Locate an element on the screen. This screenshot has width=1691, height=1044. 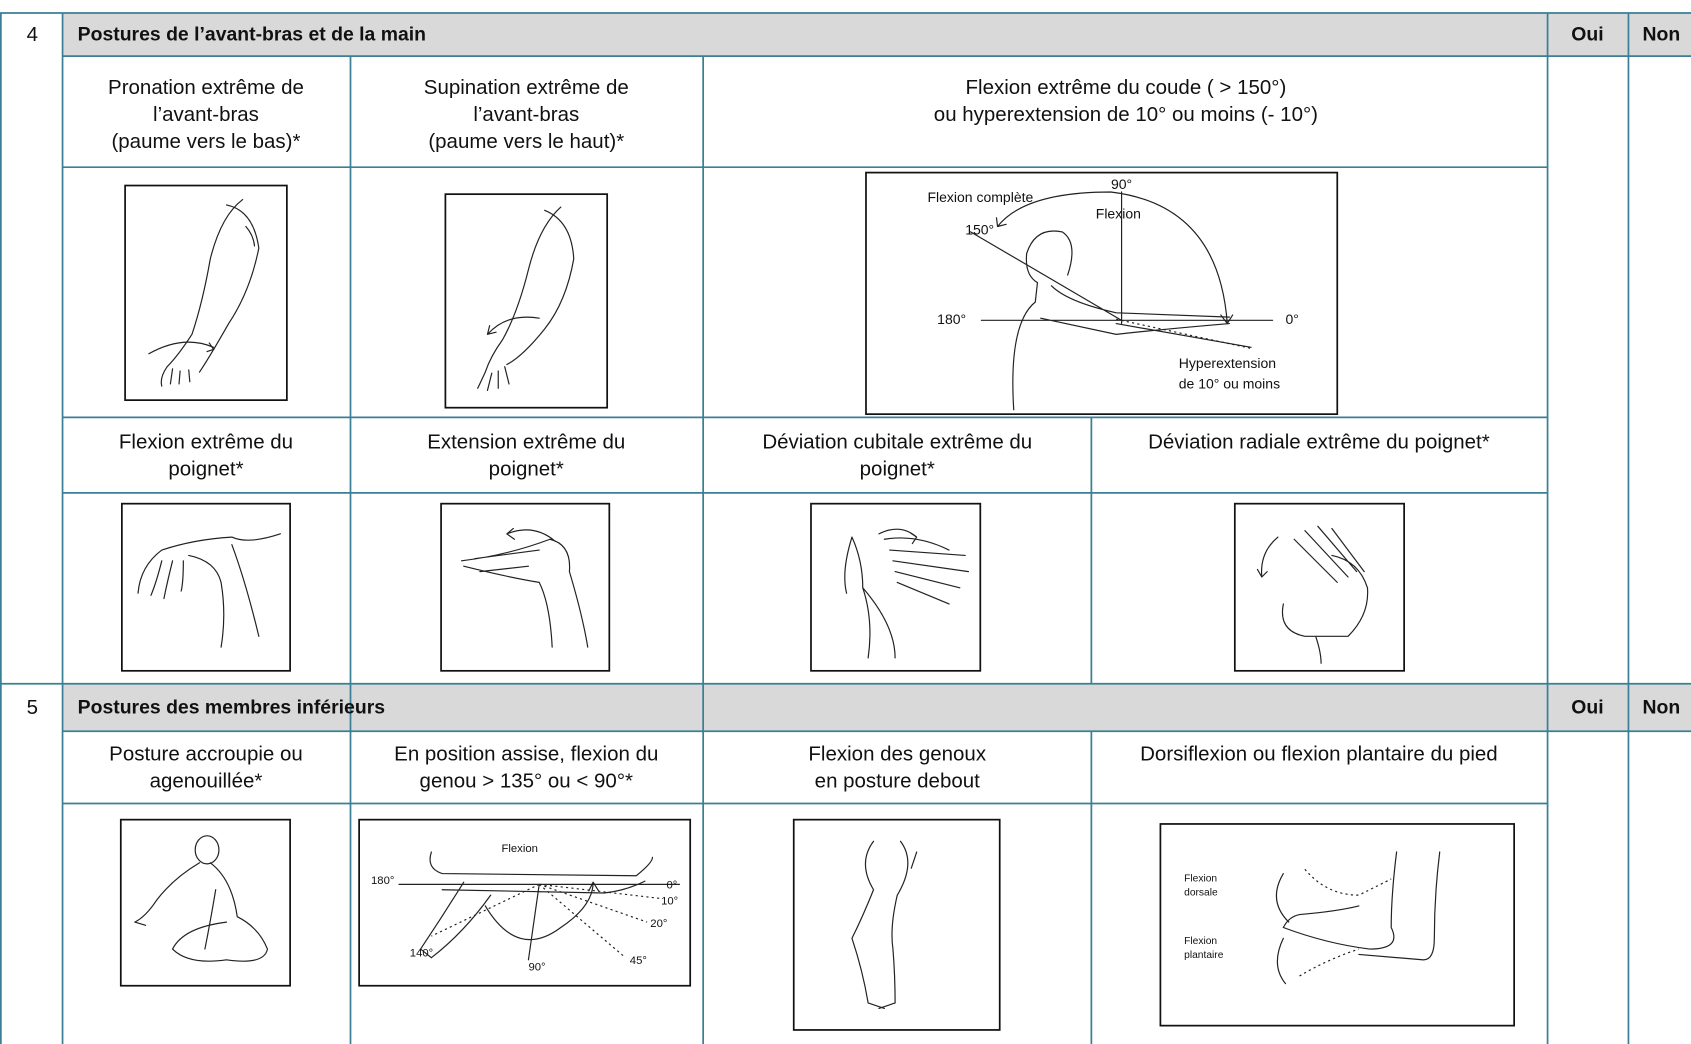
item-label: Flexion des genoux is located at coordinates (897, 753).